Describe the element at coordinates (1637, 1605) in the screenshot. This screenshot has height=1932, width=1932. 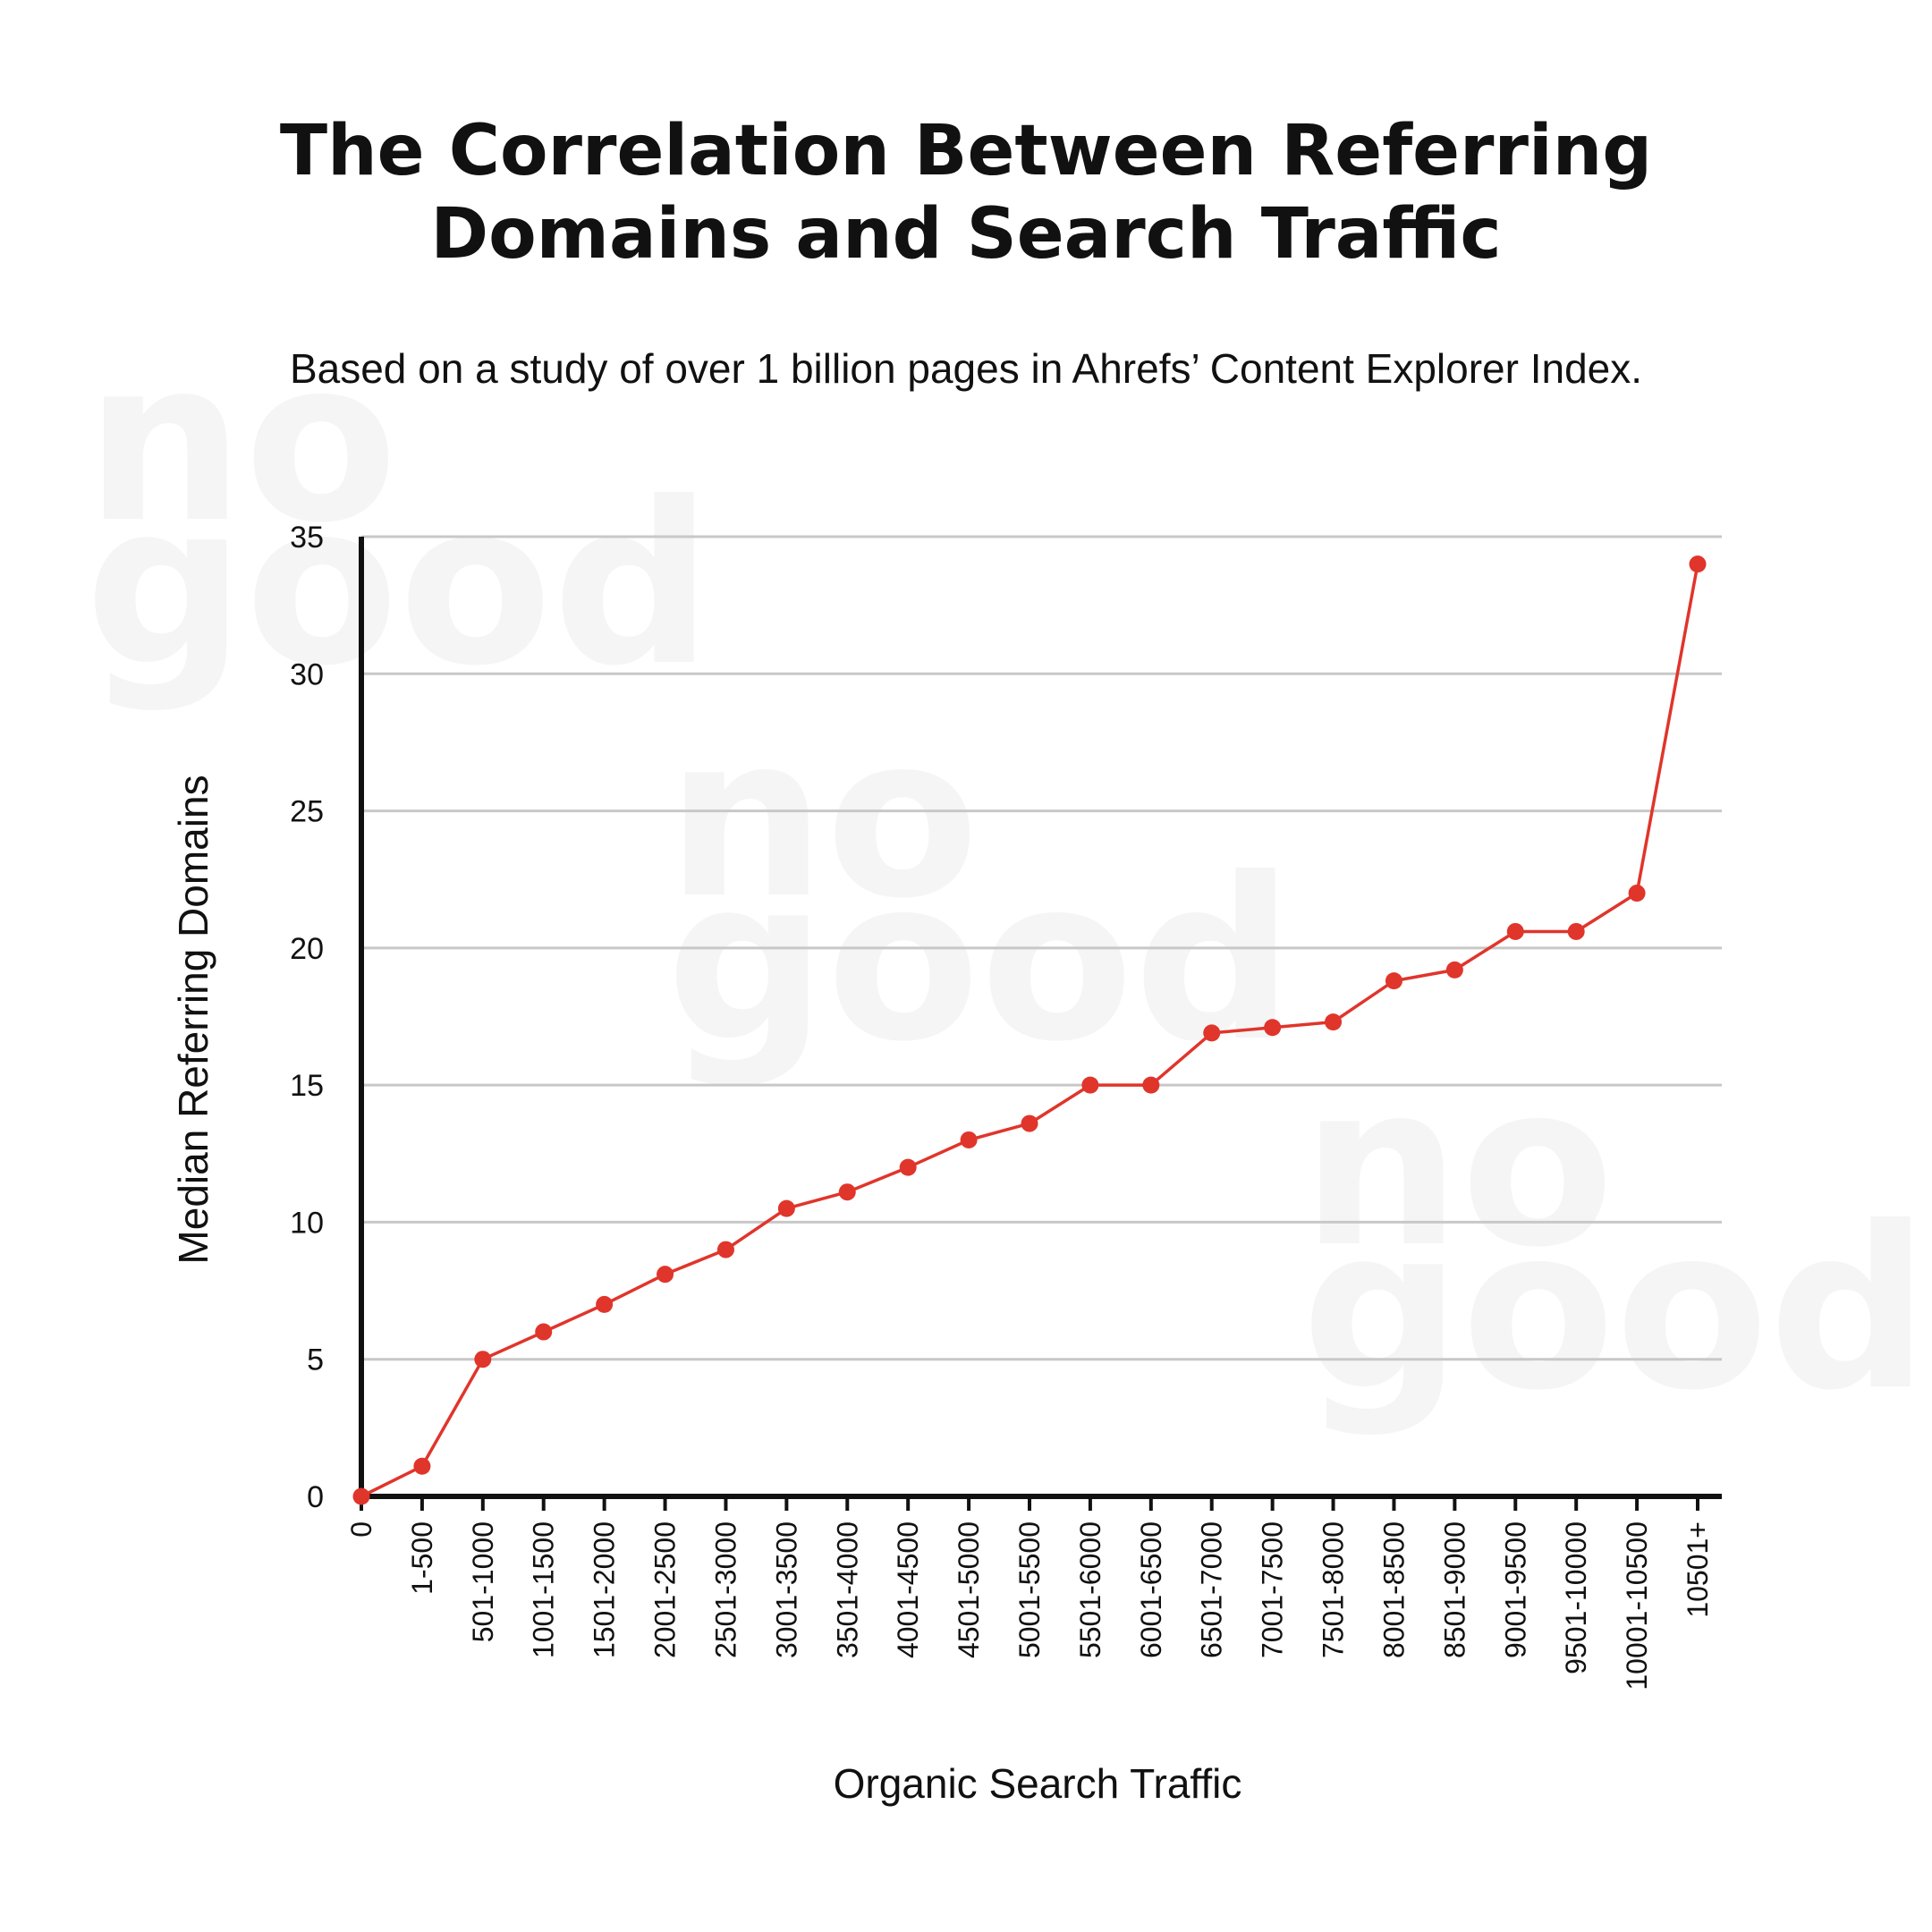
I see `x-tick-label-21: 10001-10500` at that location.